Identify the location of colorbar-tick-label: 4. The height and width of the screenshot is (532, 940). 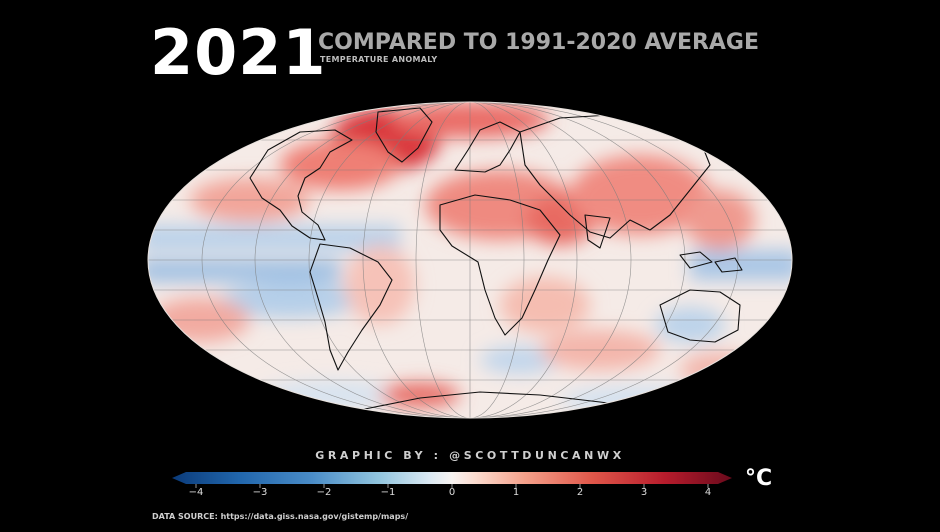
(708, 492).